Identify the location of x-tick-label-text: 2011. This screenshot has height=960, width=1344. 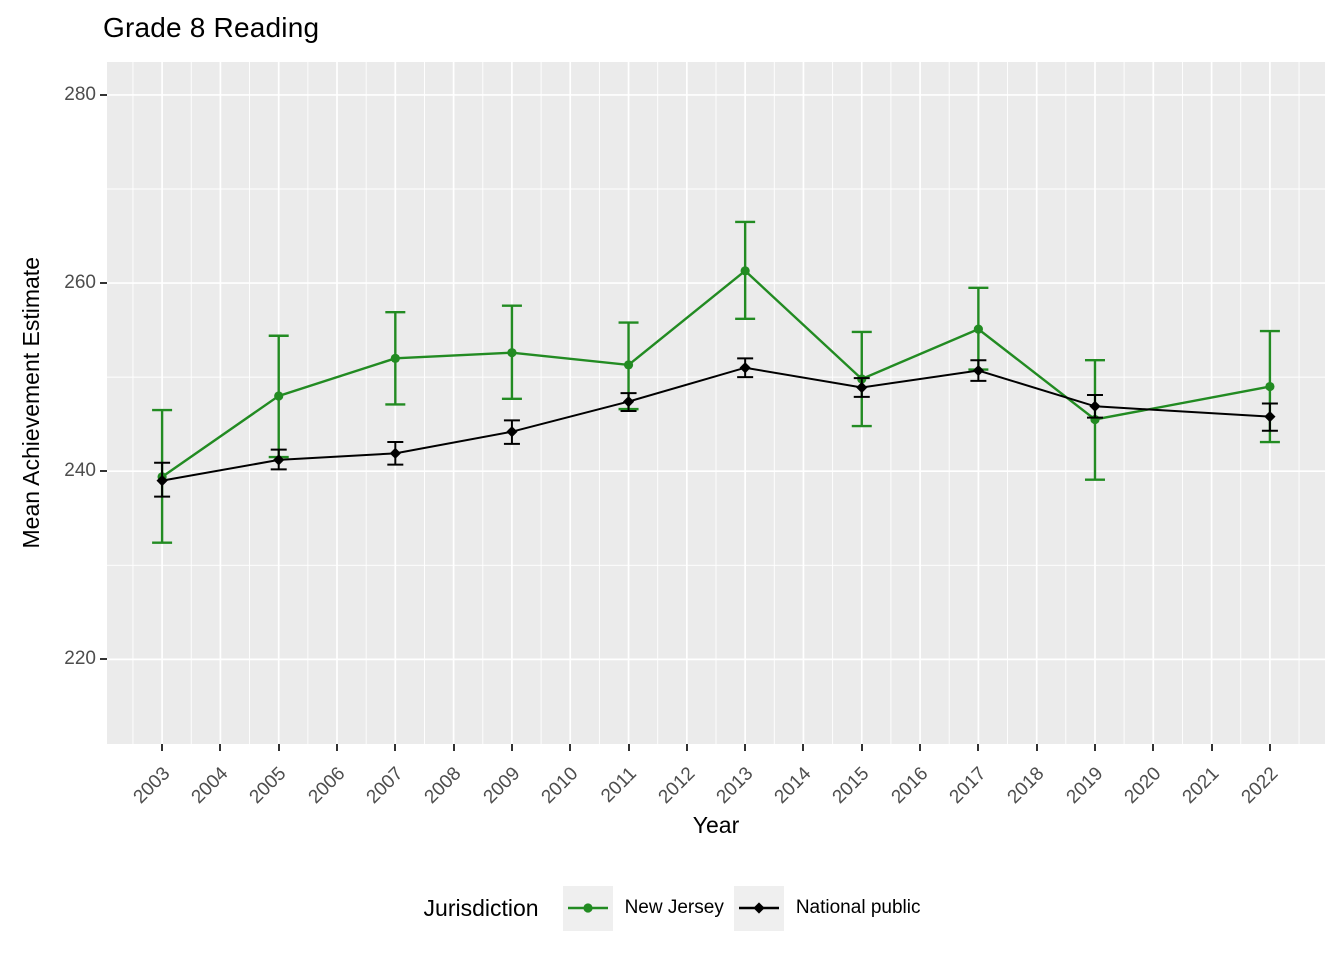
(618, 785).